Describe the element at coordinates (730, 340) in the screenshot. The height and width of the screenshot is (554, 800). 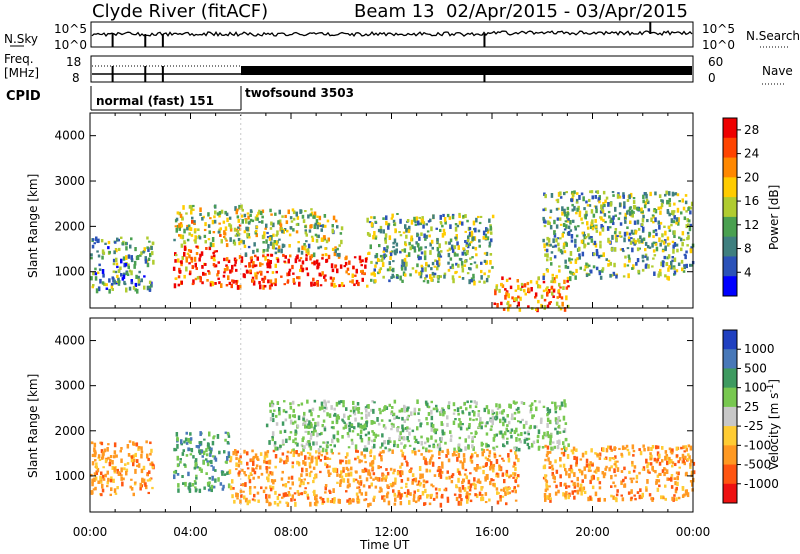
I see `velocity-colorbar-swatch` at that location.